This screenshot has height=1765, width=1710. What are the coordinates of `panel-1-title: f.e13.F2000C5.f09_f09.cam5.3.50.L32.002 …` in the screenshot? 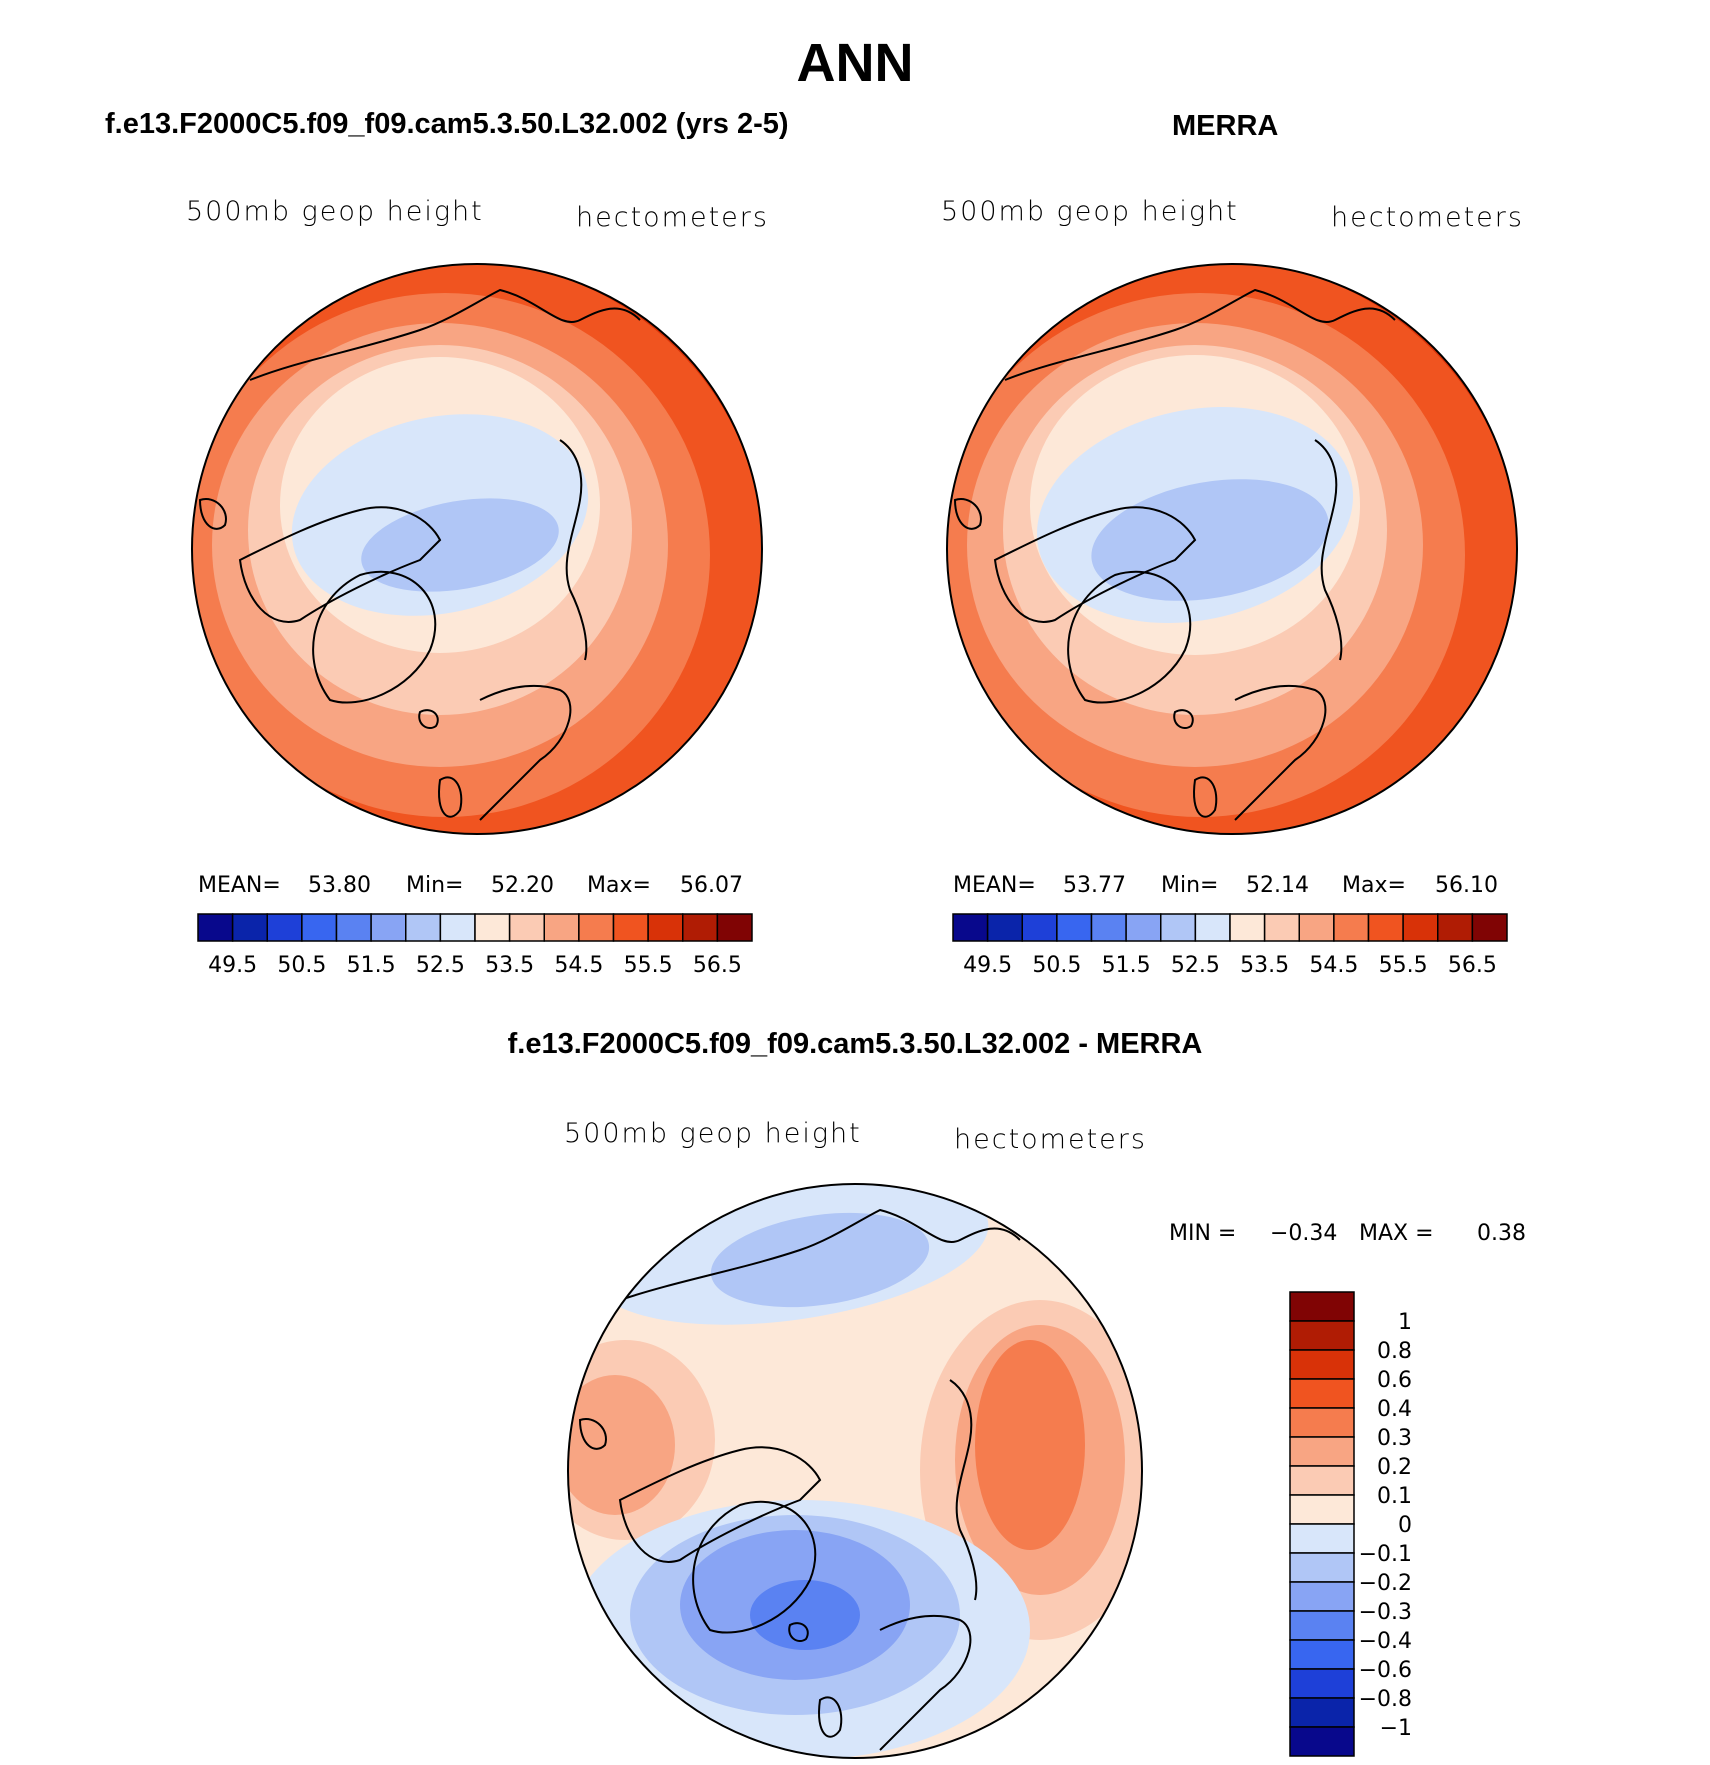 It's located at (447, 124).